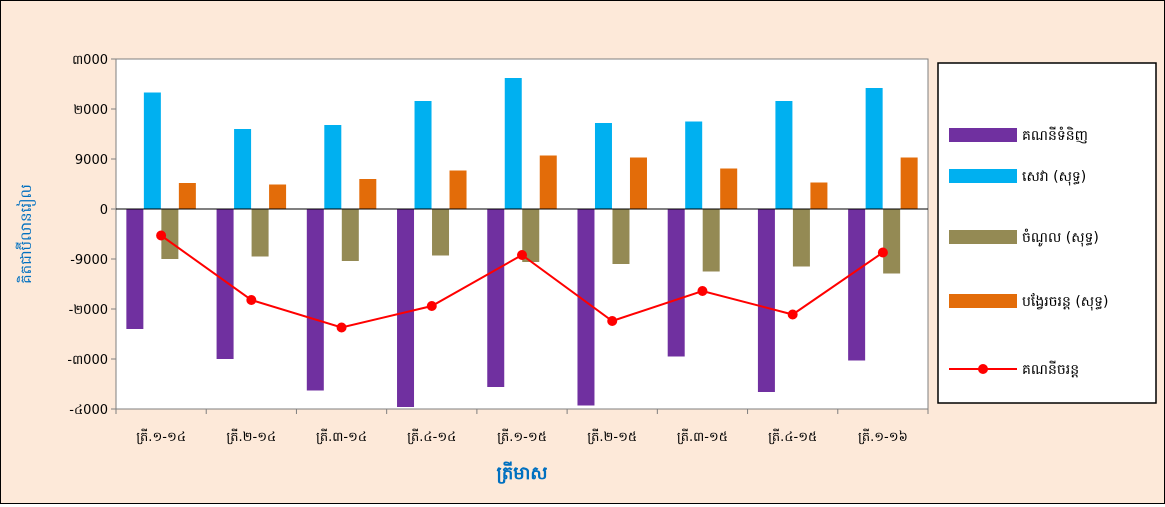  What do you see at coordinates (91, 160) in the screenshot?
I see `y-tick-label: 9000` at bounding box center [91, 160].